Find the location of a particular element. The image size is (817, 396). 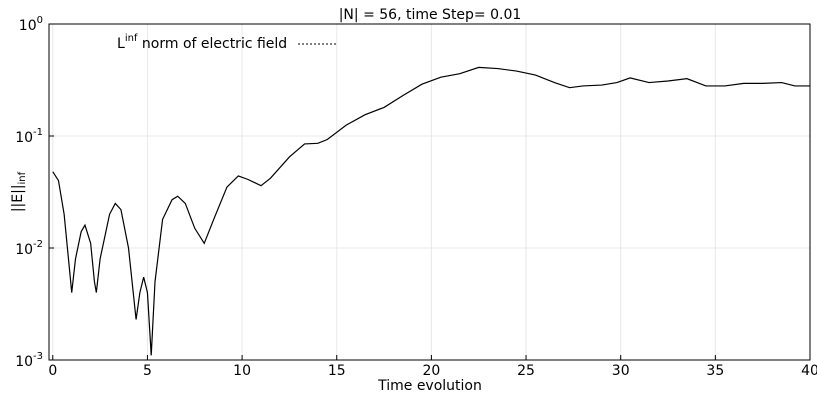

x-tick-label: 40 is located at coordinates (809, 371).